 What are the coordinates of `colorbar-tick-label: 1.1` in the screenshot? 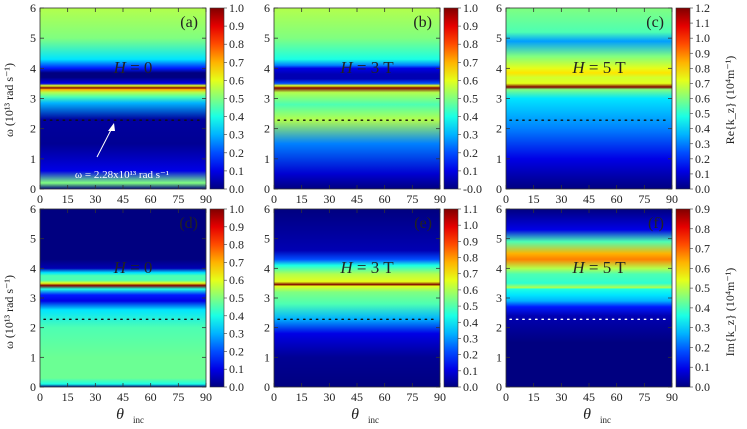 It's located at (470, 209).